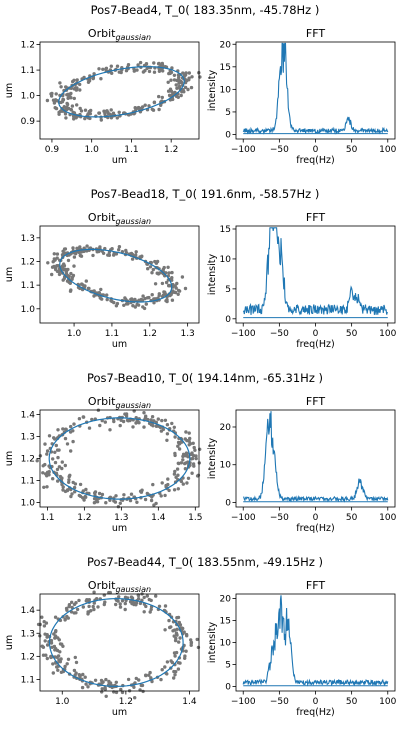  Describe the element at coordinates (212, 459) in the screenshot. I see `fft-ylabel: intensity` at that location.